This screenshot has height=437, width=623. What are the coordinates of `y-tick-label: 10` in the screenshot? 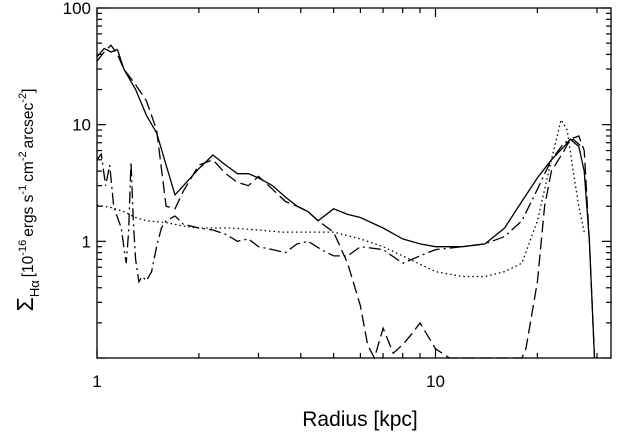 It's located at (81, 125).